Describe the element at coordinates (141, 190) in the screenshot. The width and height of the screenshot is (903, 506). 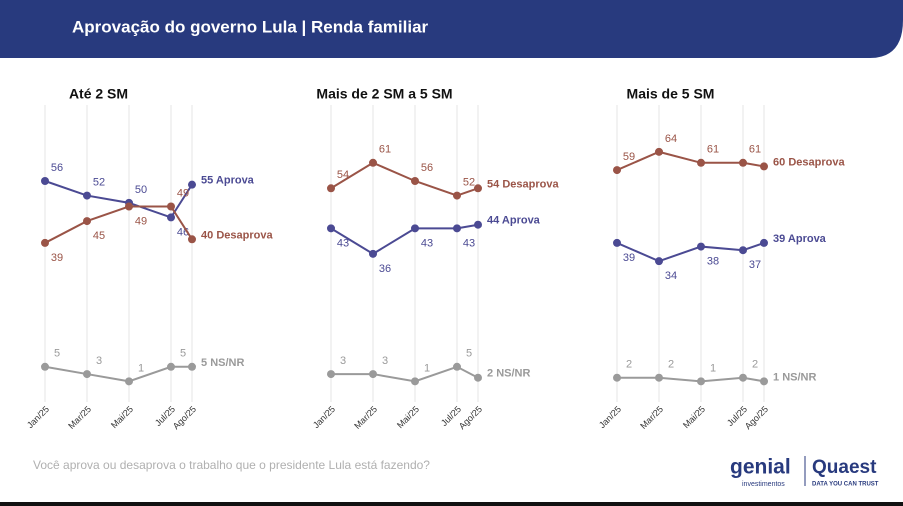
I see `data-label: 50` at that location.